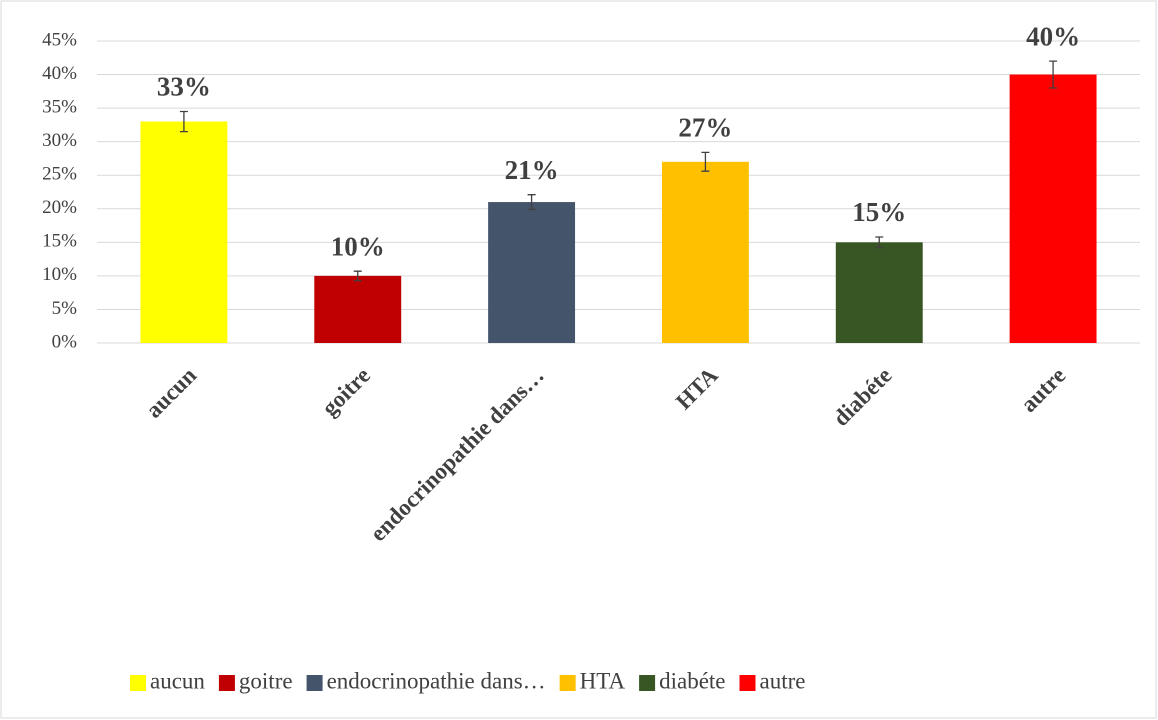 The height and width of the screenshot is (720, 1158). Describe the element at coordinates (59, 241) in the screenshot. I see `y-tick-label: 15%` at that location.